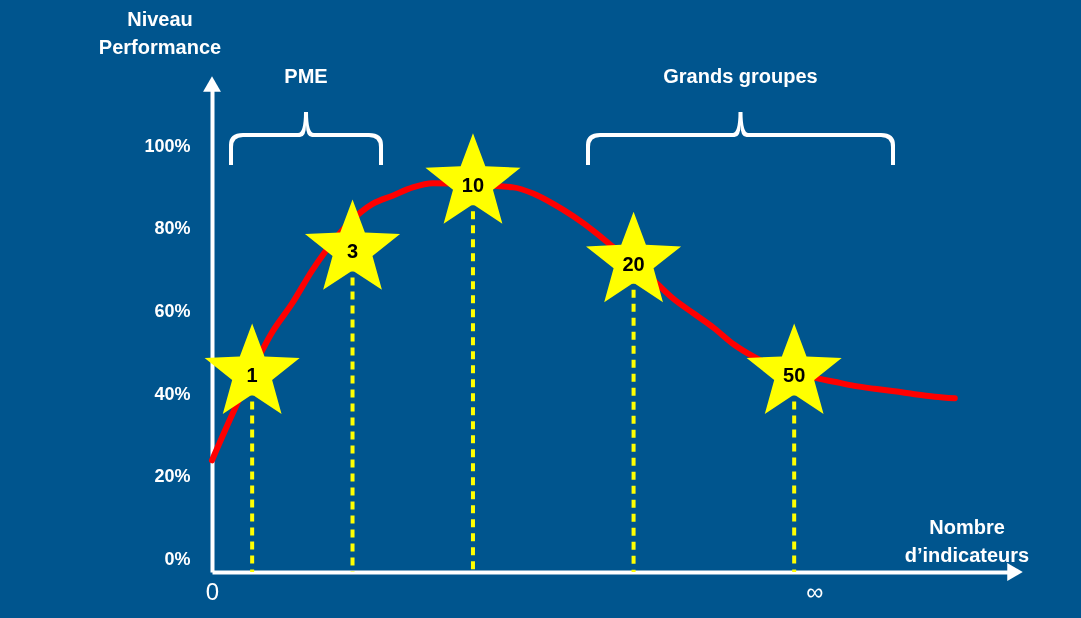  I want to click on annotation: 20, so click(633, 263).